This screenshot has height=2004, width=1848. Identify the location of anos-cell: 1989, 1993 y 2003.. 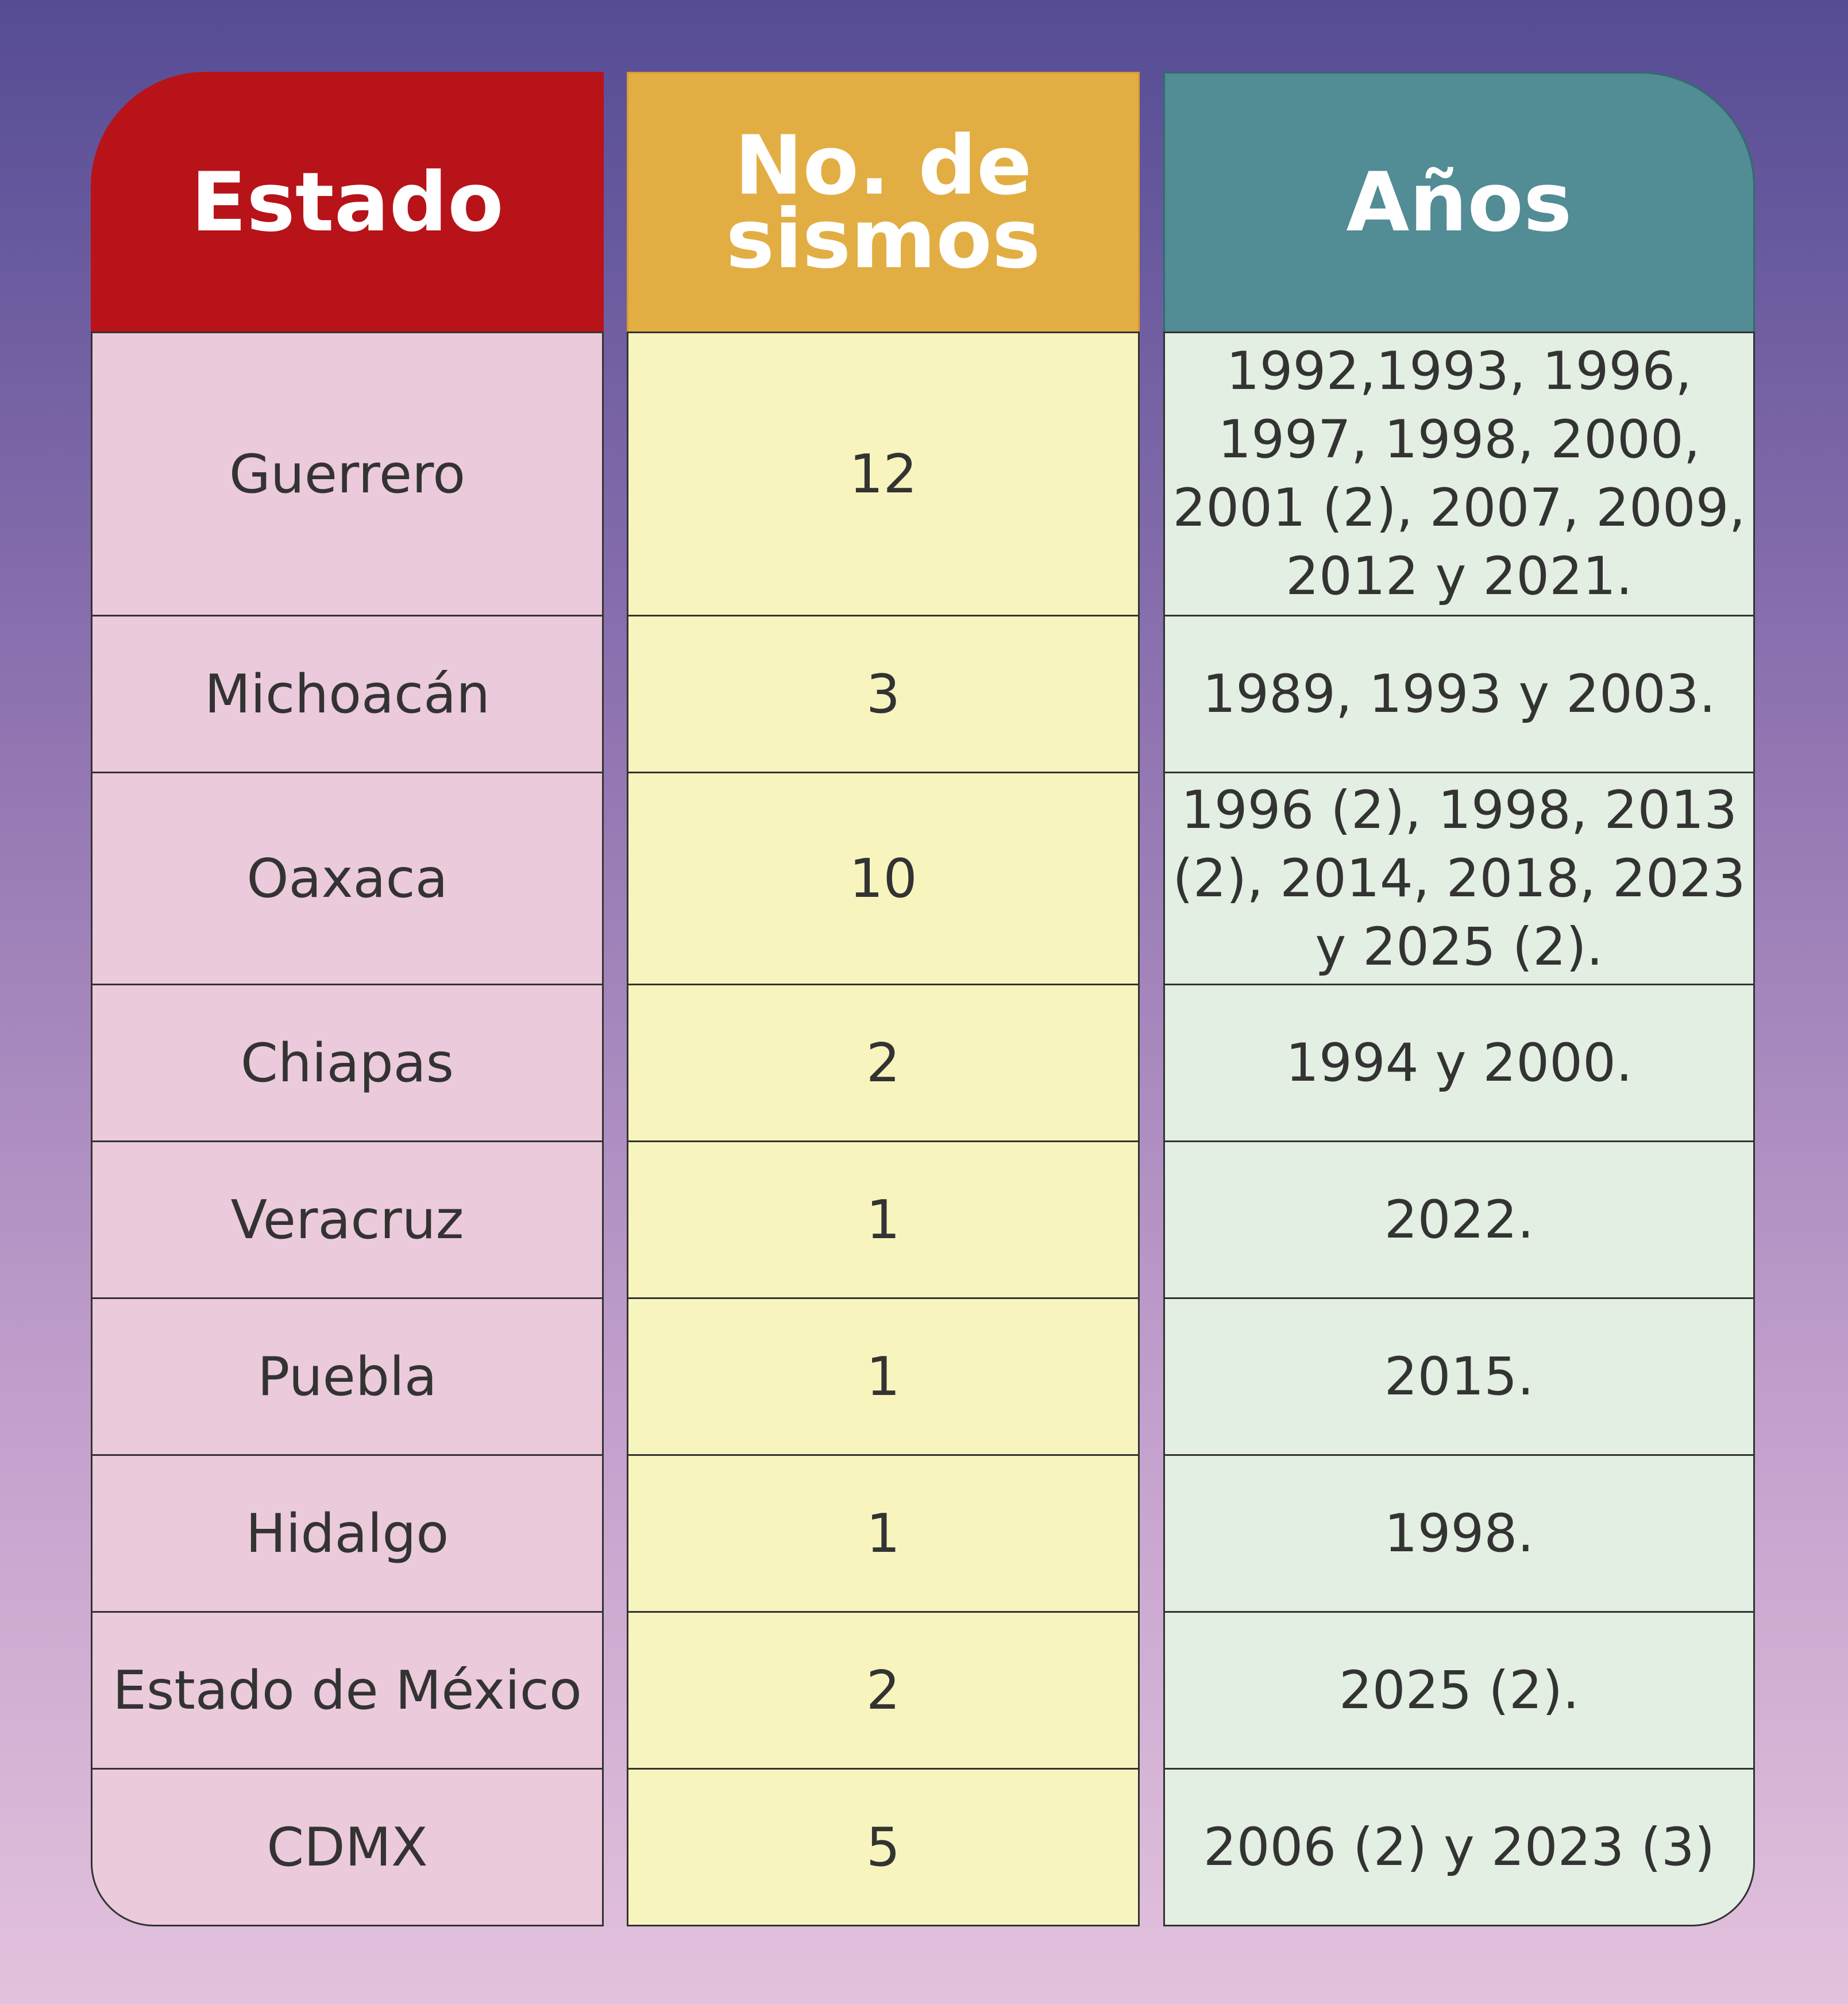
(1459, 694).